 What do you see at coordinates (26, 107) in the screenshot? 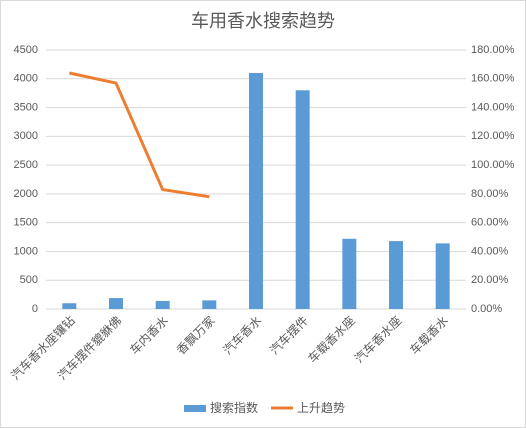
I see `y-tick-label: 3500` at bounding box center [26, 107].